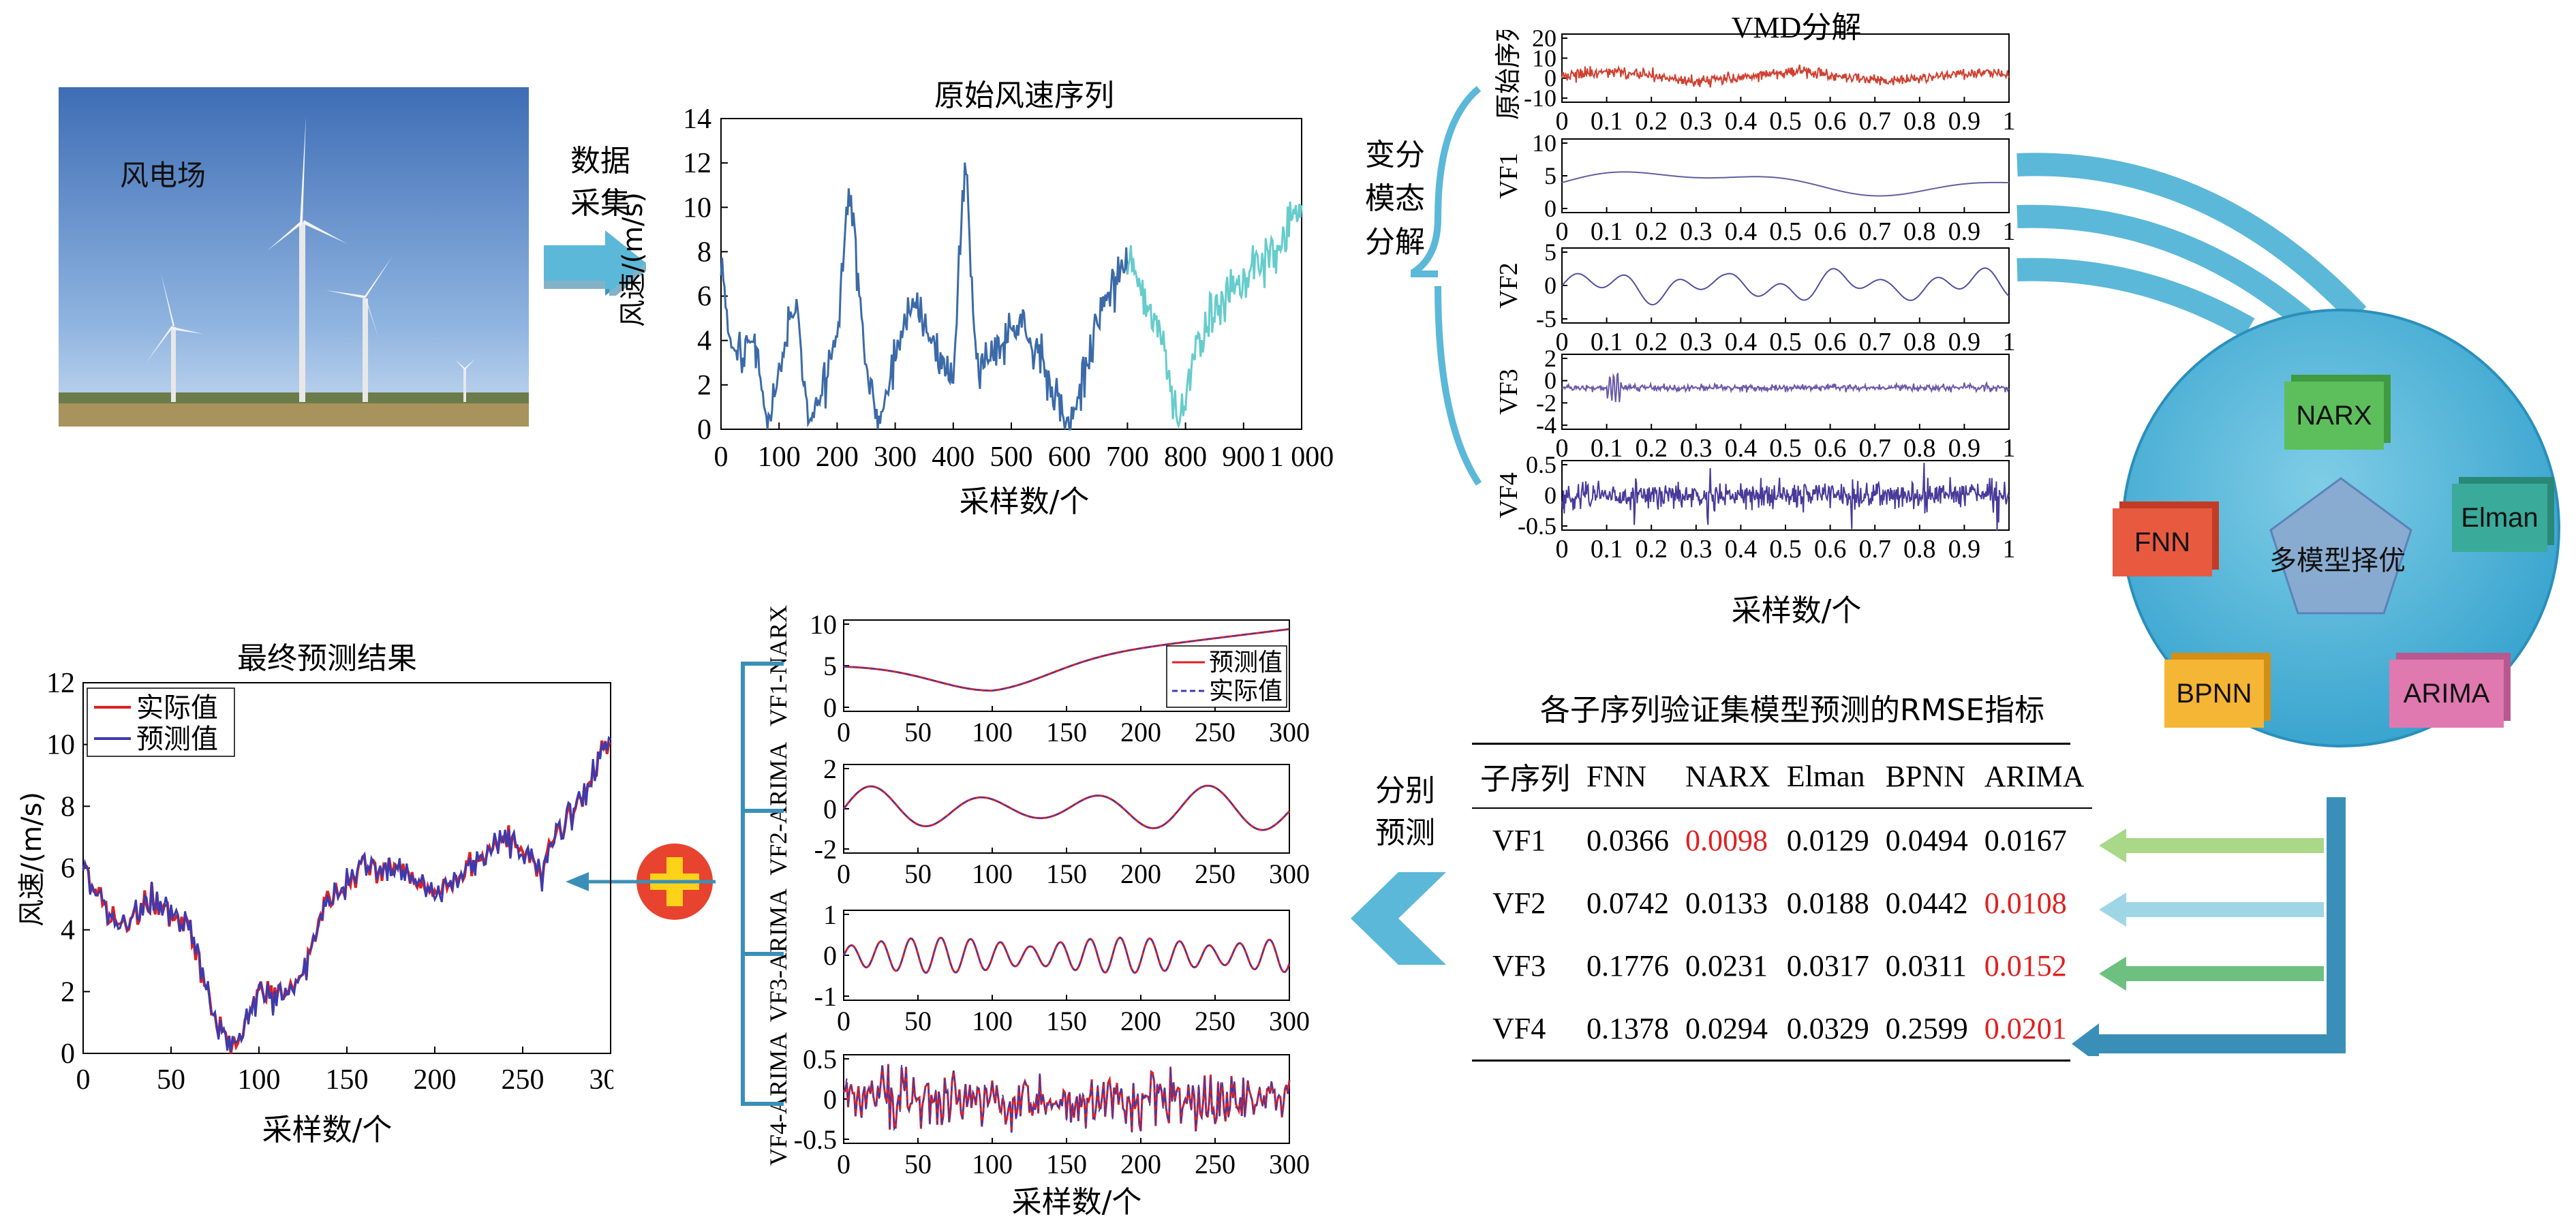  What do you see at coordinates (294, 257) in the screenshot?
I see `wind-farm-photo: 风电场` at bounding box center [294, 257].